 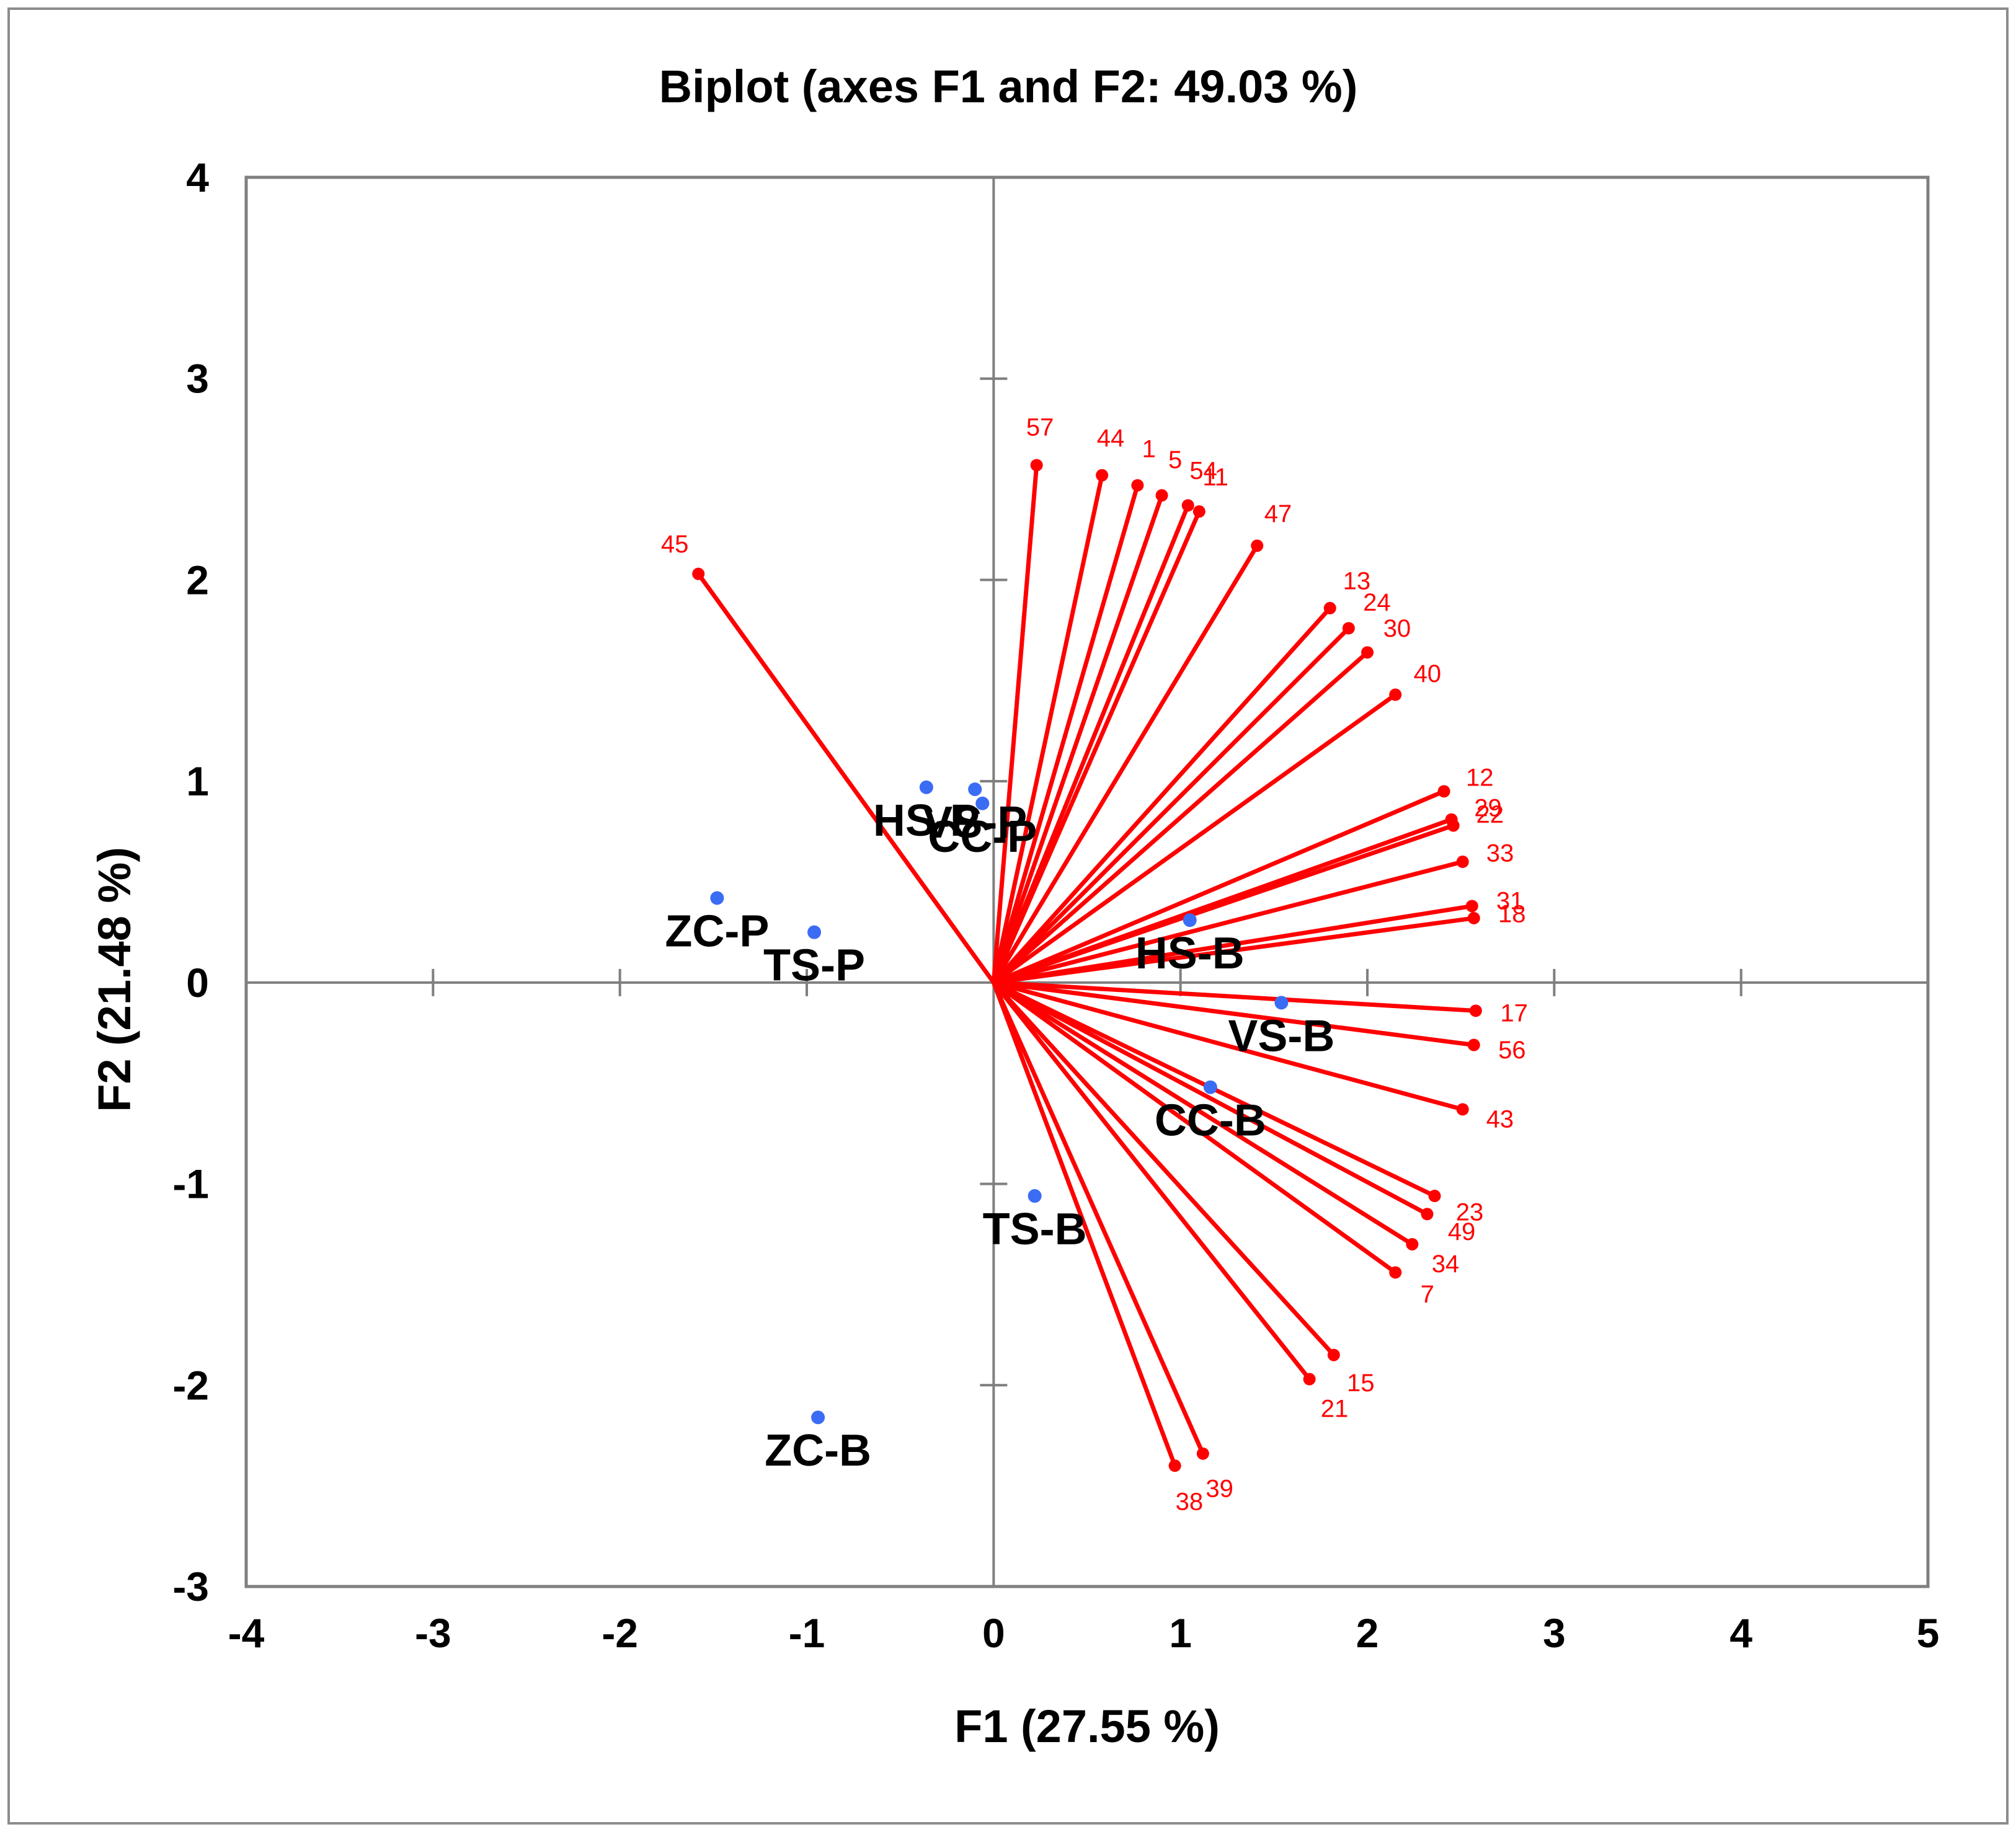 I want to click on variable-label: 33, so click(x=1500, y=853).